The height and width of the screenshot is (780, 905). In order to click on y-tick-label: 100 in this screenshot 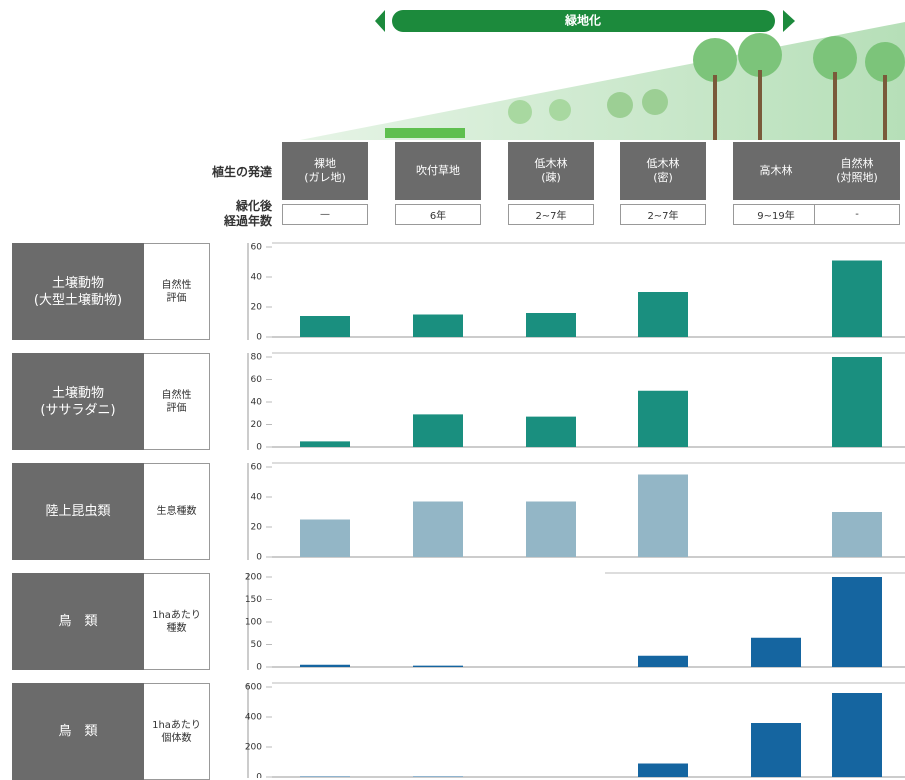, I will do `click(253, 623)`.